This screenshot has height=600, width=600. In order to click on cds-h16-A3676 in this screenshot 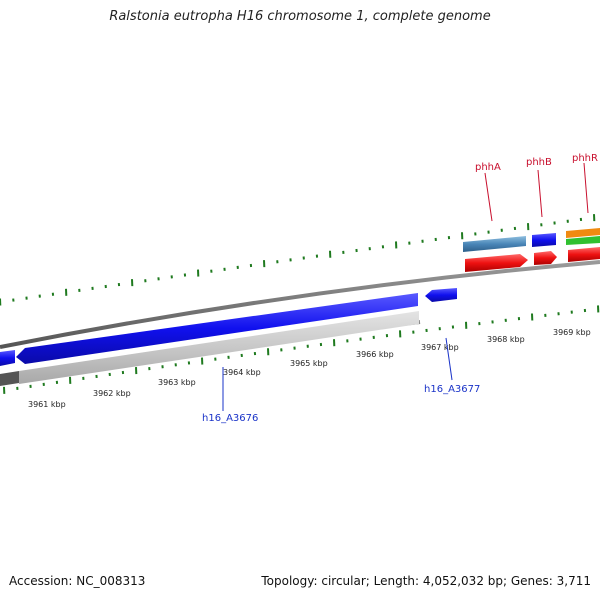, I will do `click(217, 328)`.